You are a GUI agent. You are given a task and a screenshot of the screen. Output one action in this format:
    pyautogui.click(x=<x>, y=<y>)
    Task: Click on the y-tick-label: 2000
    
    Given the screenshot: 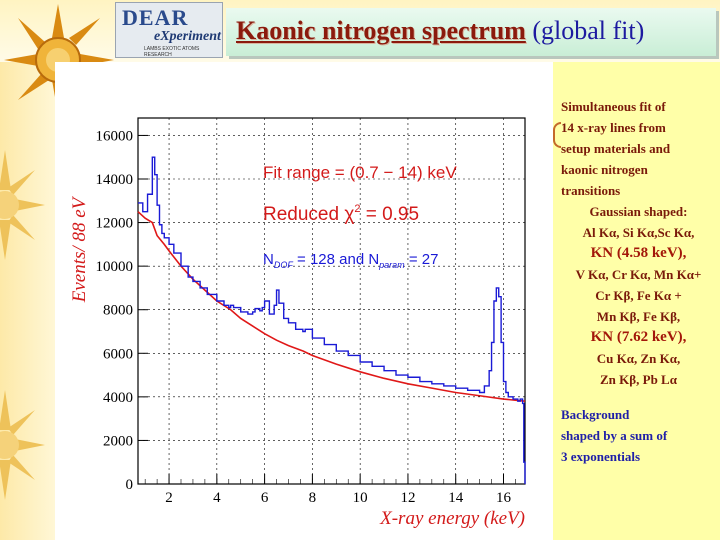 What is the action you would take?
    pyautogui.click(x=118, y=441)
    